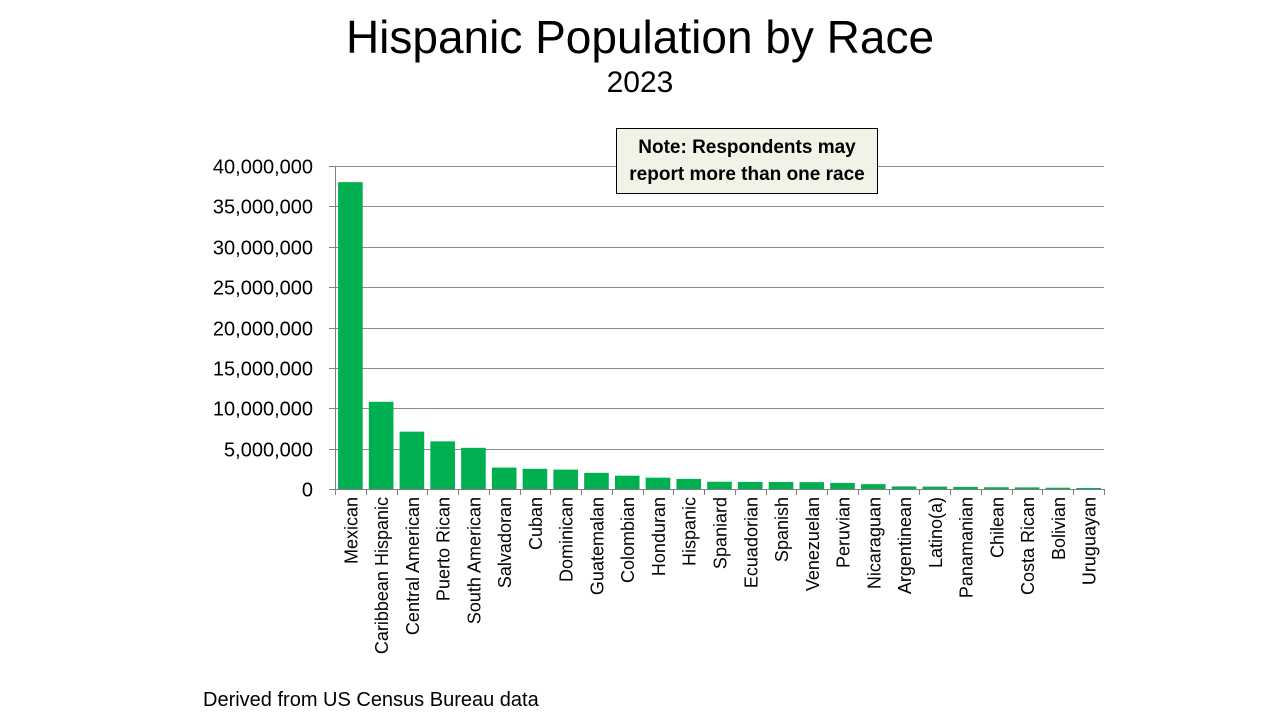 This screenshot has width=1280, height=720. What do you see at coordinates (263, 168) in the screenshot?
I see `y-tick-label: 40,000,000` at bounding box center [263, 168].